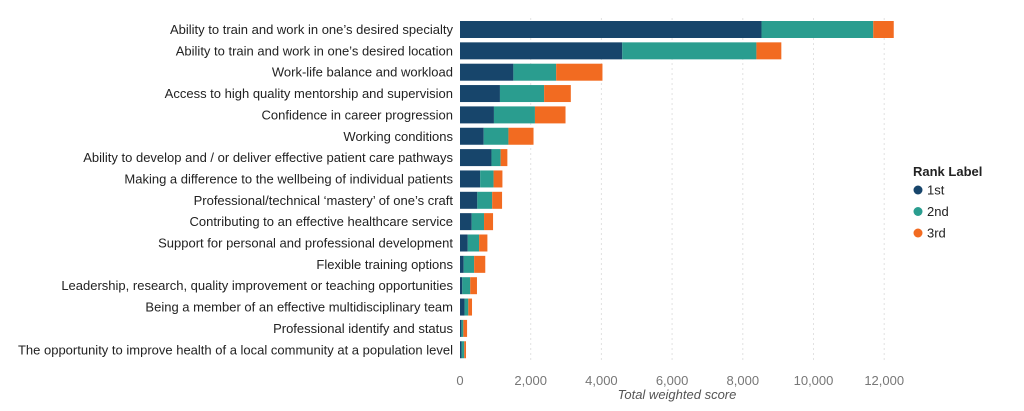  What do you see at coordinates (677, 394) in the screenshot?
I see `x-axis-title: Total weighted score` at bounding box center [677, 394].